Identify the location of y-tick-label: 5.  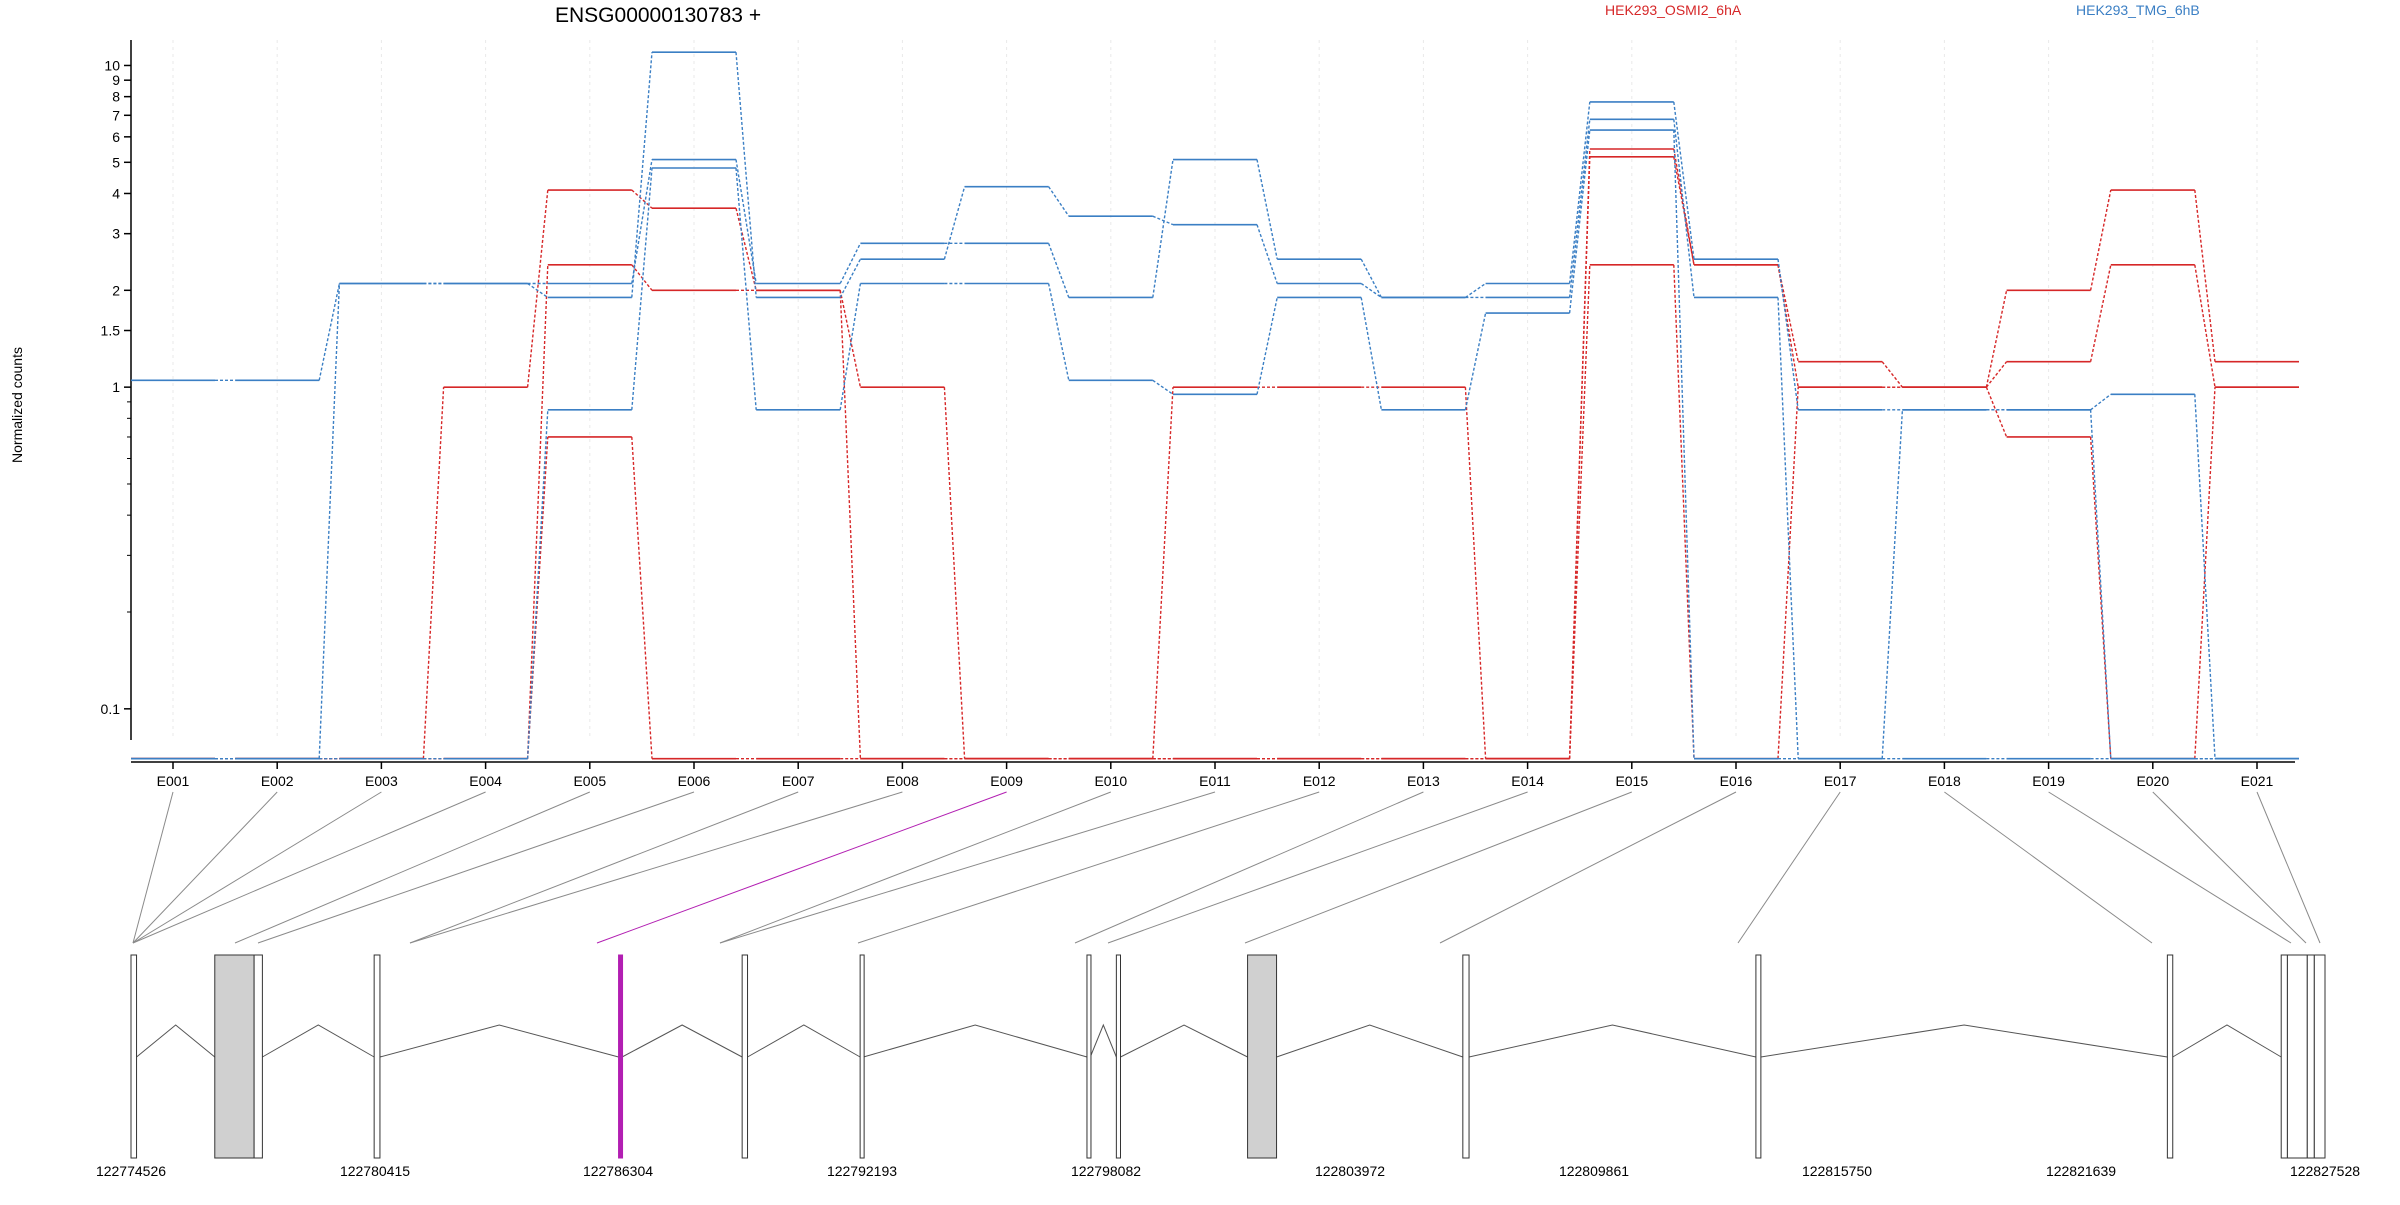
(116, 162).